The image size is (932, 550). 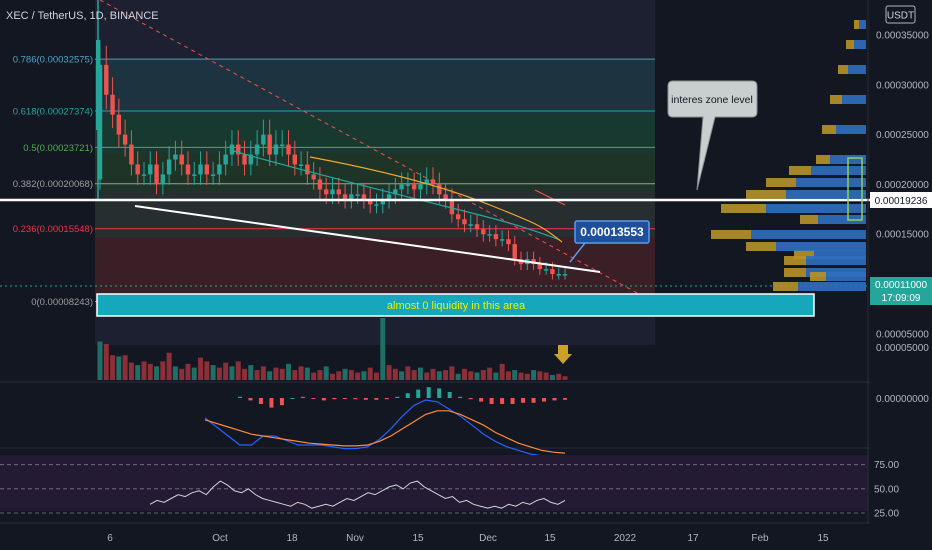 I want to click on liquidity-box-label: almost 0 liquidity in this area, so click(x=456, y=306).